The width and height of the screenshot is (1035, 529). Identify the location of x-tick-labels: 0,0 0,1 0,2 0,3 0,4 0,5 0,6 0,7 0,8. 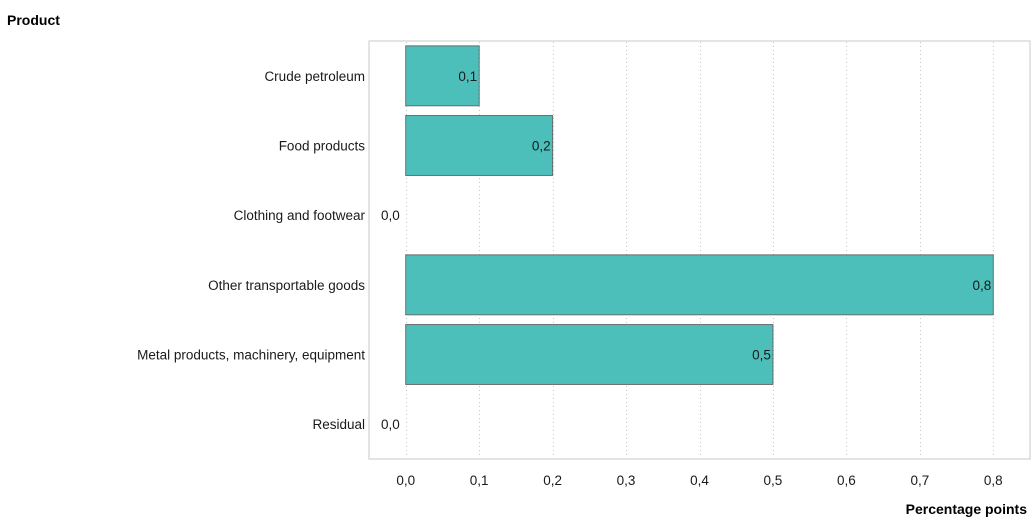
(699, 480).